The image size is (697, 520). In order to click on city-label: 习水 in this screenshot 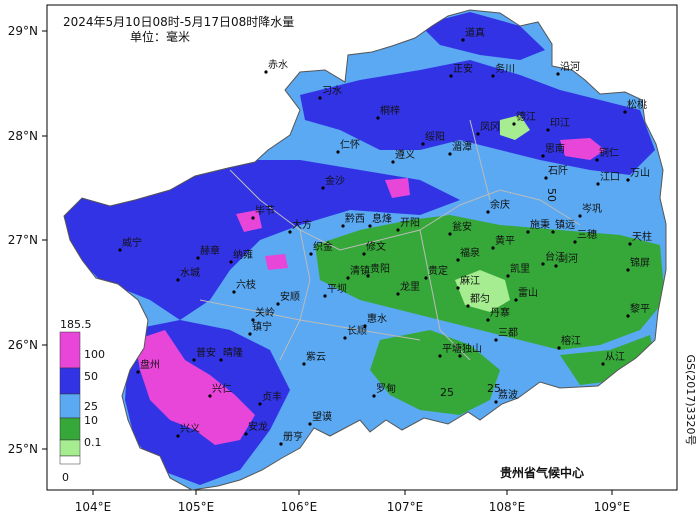, I will do `click(332, 91)`.